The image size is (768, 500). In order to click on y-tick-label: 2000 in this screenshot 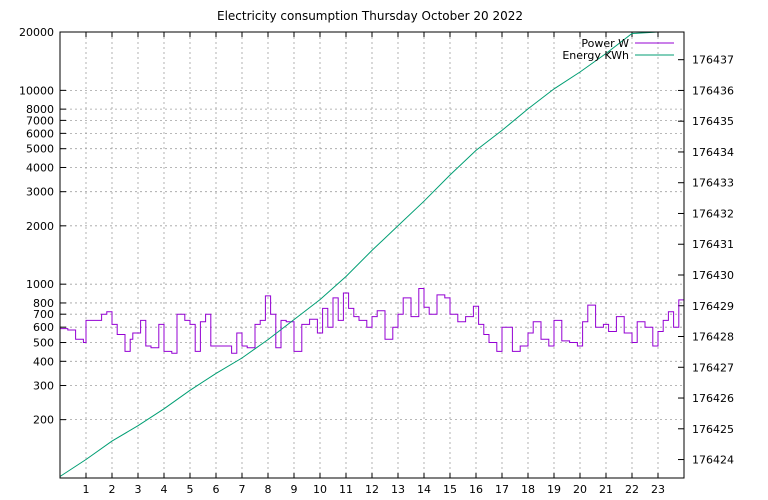, I will do `click(40, 226)`.